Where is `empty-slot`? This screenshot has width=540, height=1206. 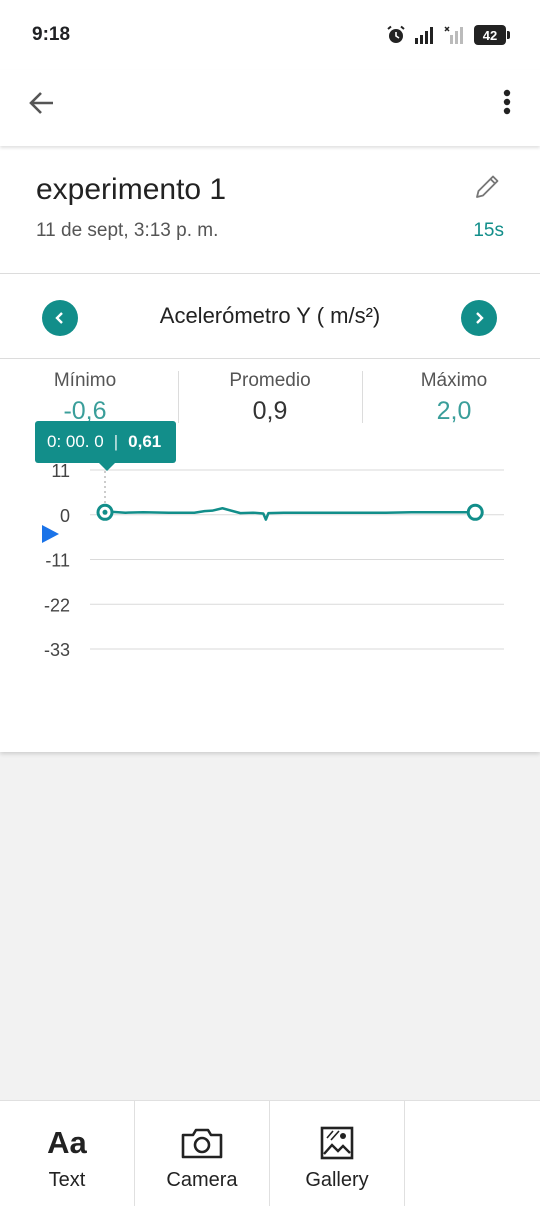 empty-slot is located at coordinates (472, 1153).